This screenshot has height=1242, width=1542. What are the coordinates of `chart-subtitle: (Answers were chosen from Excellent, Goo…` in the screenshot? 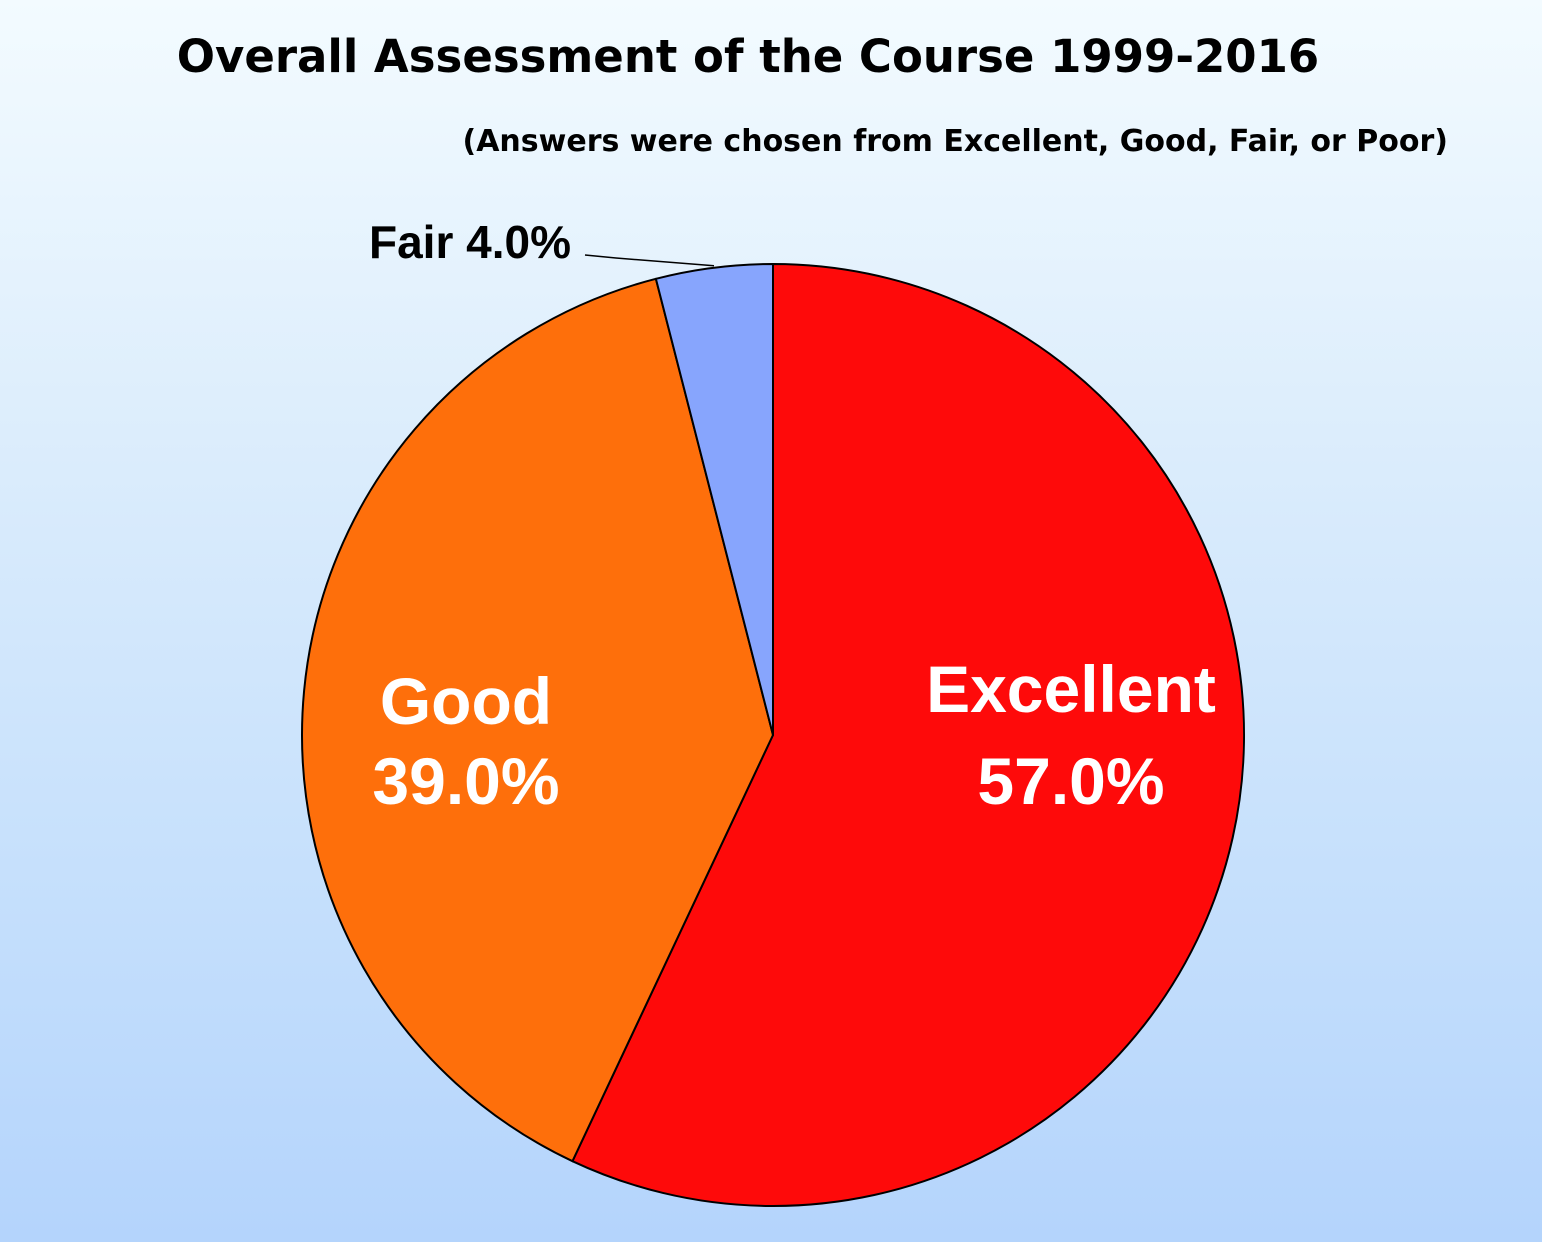 It's located at (955, 141).